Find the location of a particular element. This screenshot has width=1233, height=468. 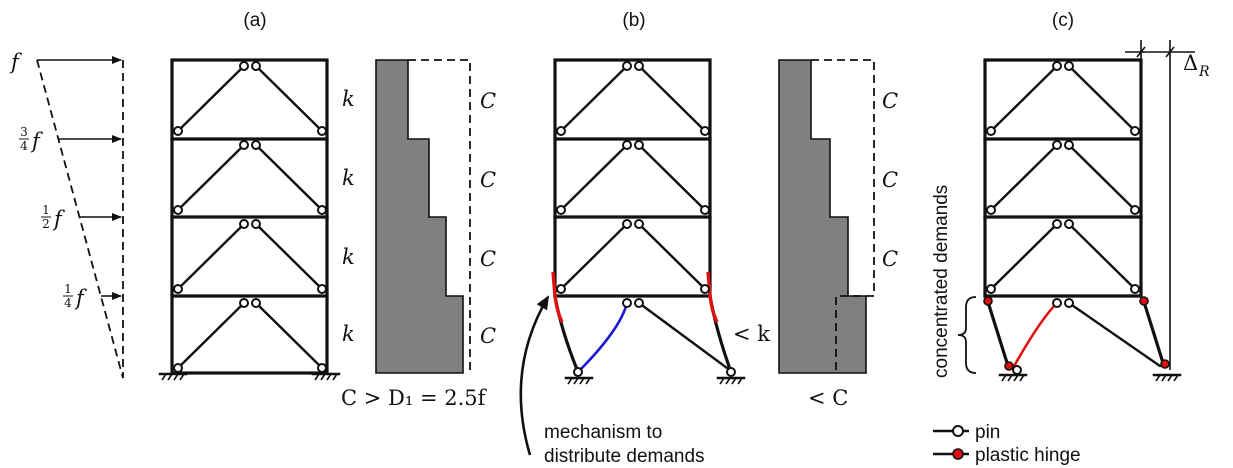

reduced-capacity-label: < C is located at coordinates (828, 398).